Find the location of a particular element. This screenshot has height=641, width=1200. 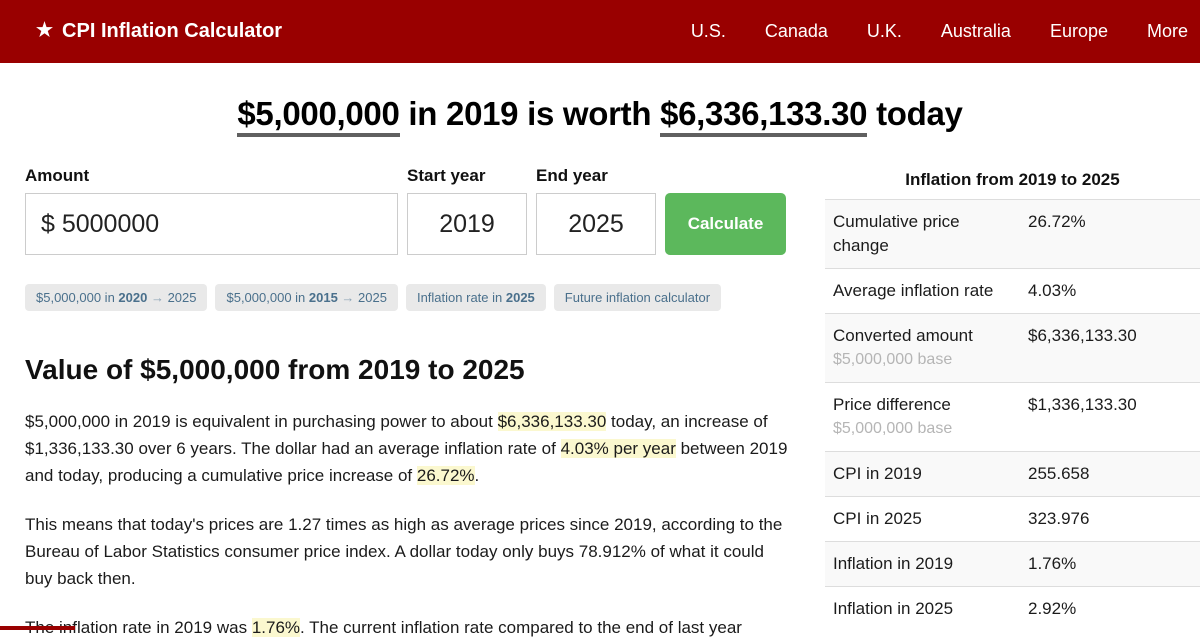

start-year-input is located at coordinates (467, 224).